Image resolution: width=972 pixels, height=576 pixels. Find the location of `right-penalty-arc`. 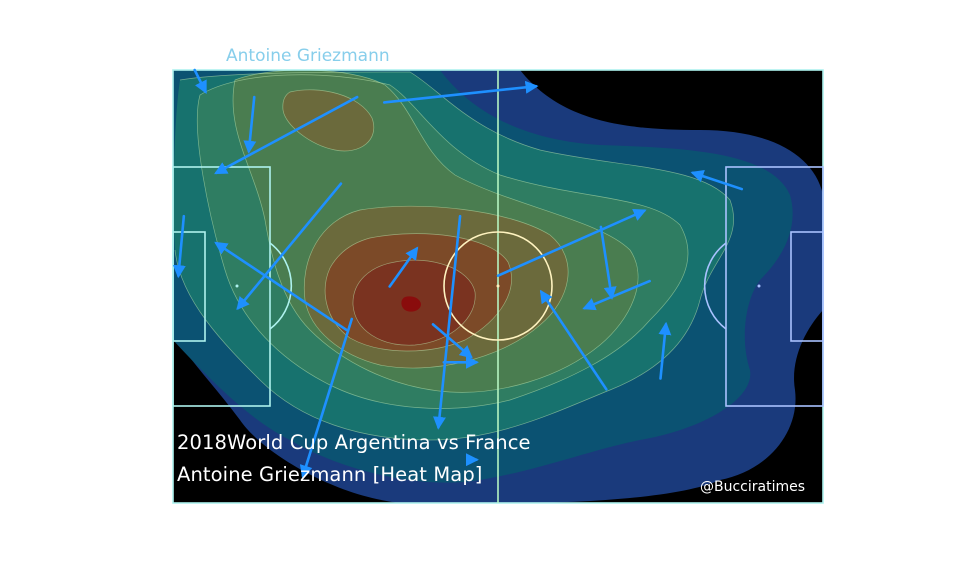

right-penalty-arc is located at coordinates (715, 286).